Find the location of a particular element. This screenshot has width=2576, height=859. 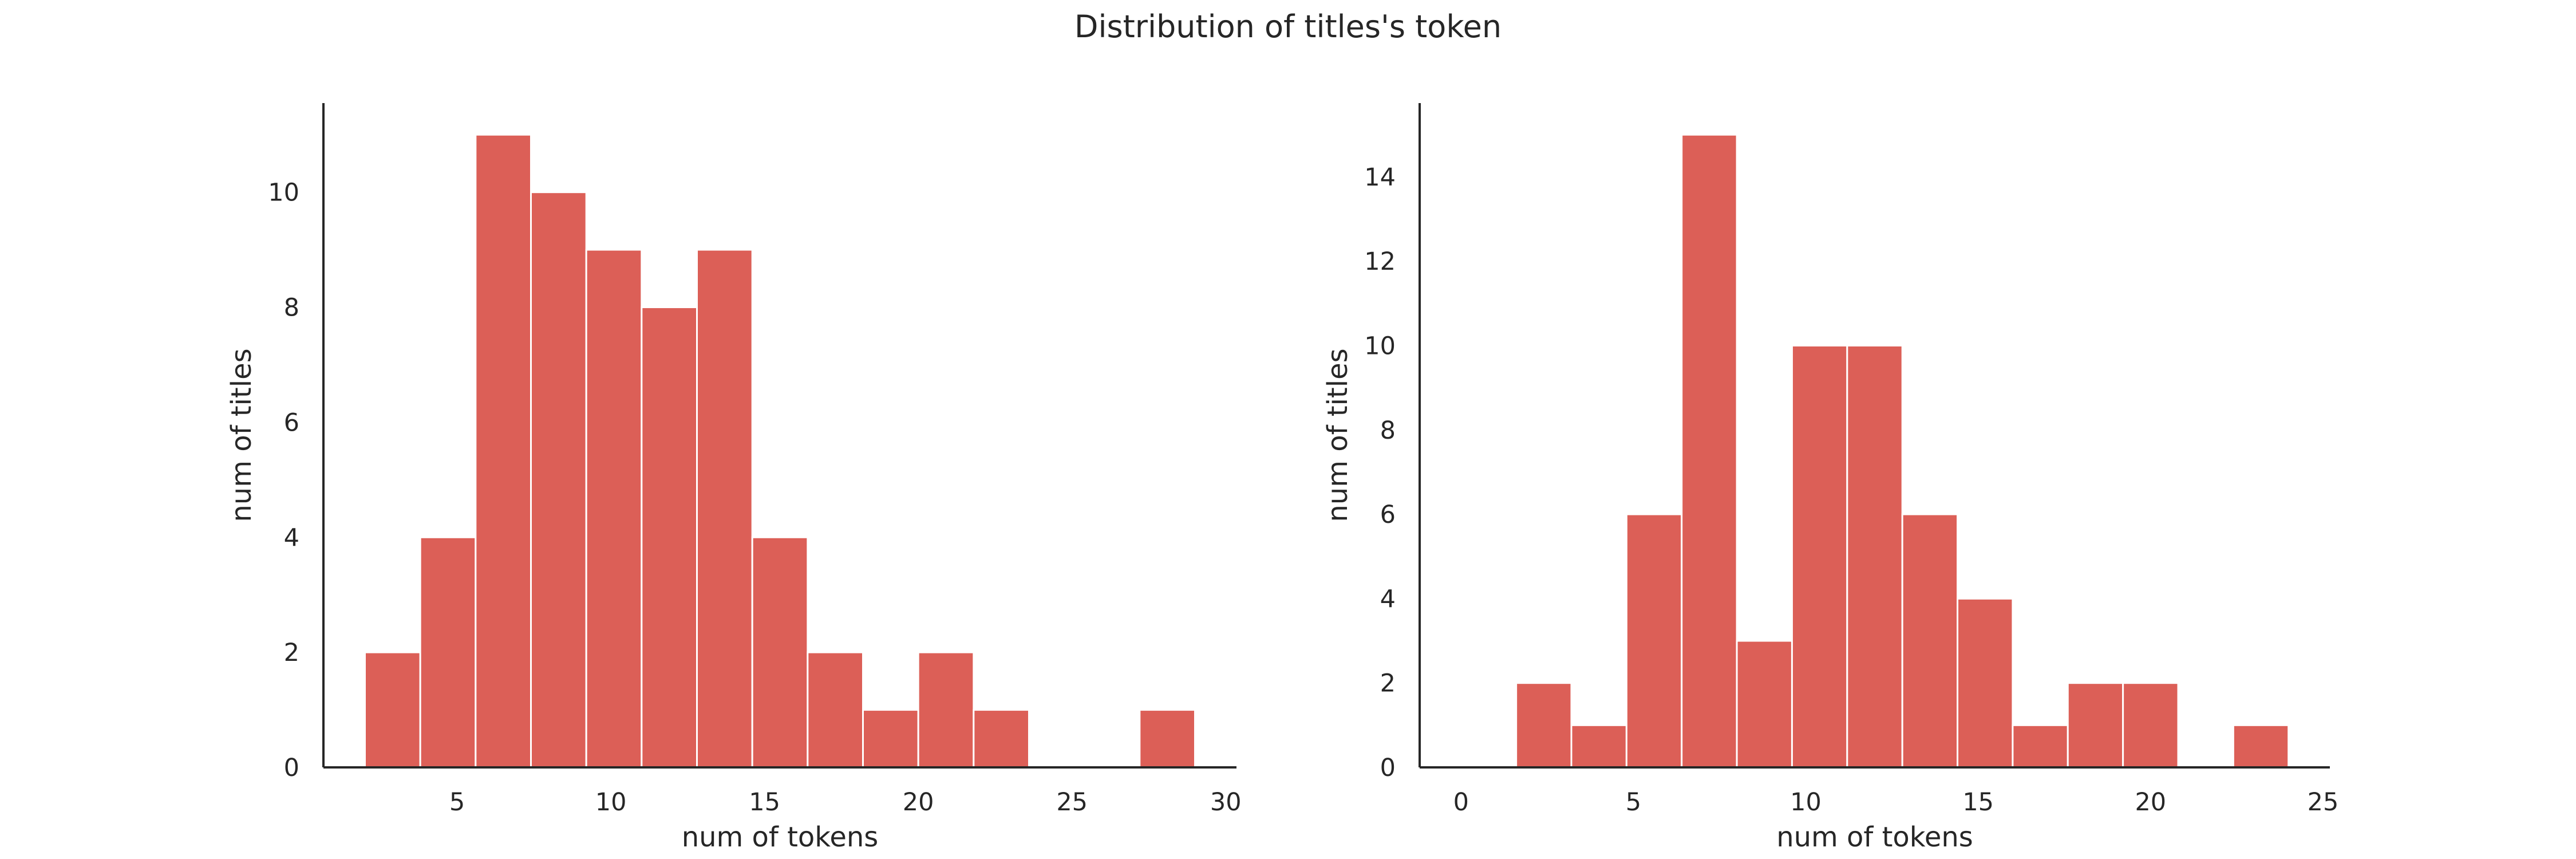

y-tick-label: 12 is located at coordinates (1380, 261).